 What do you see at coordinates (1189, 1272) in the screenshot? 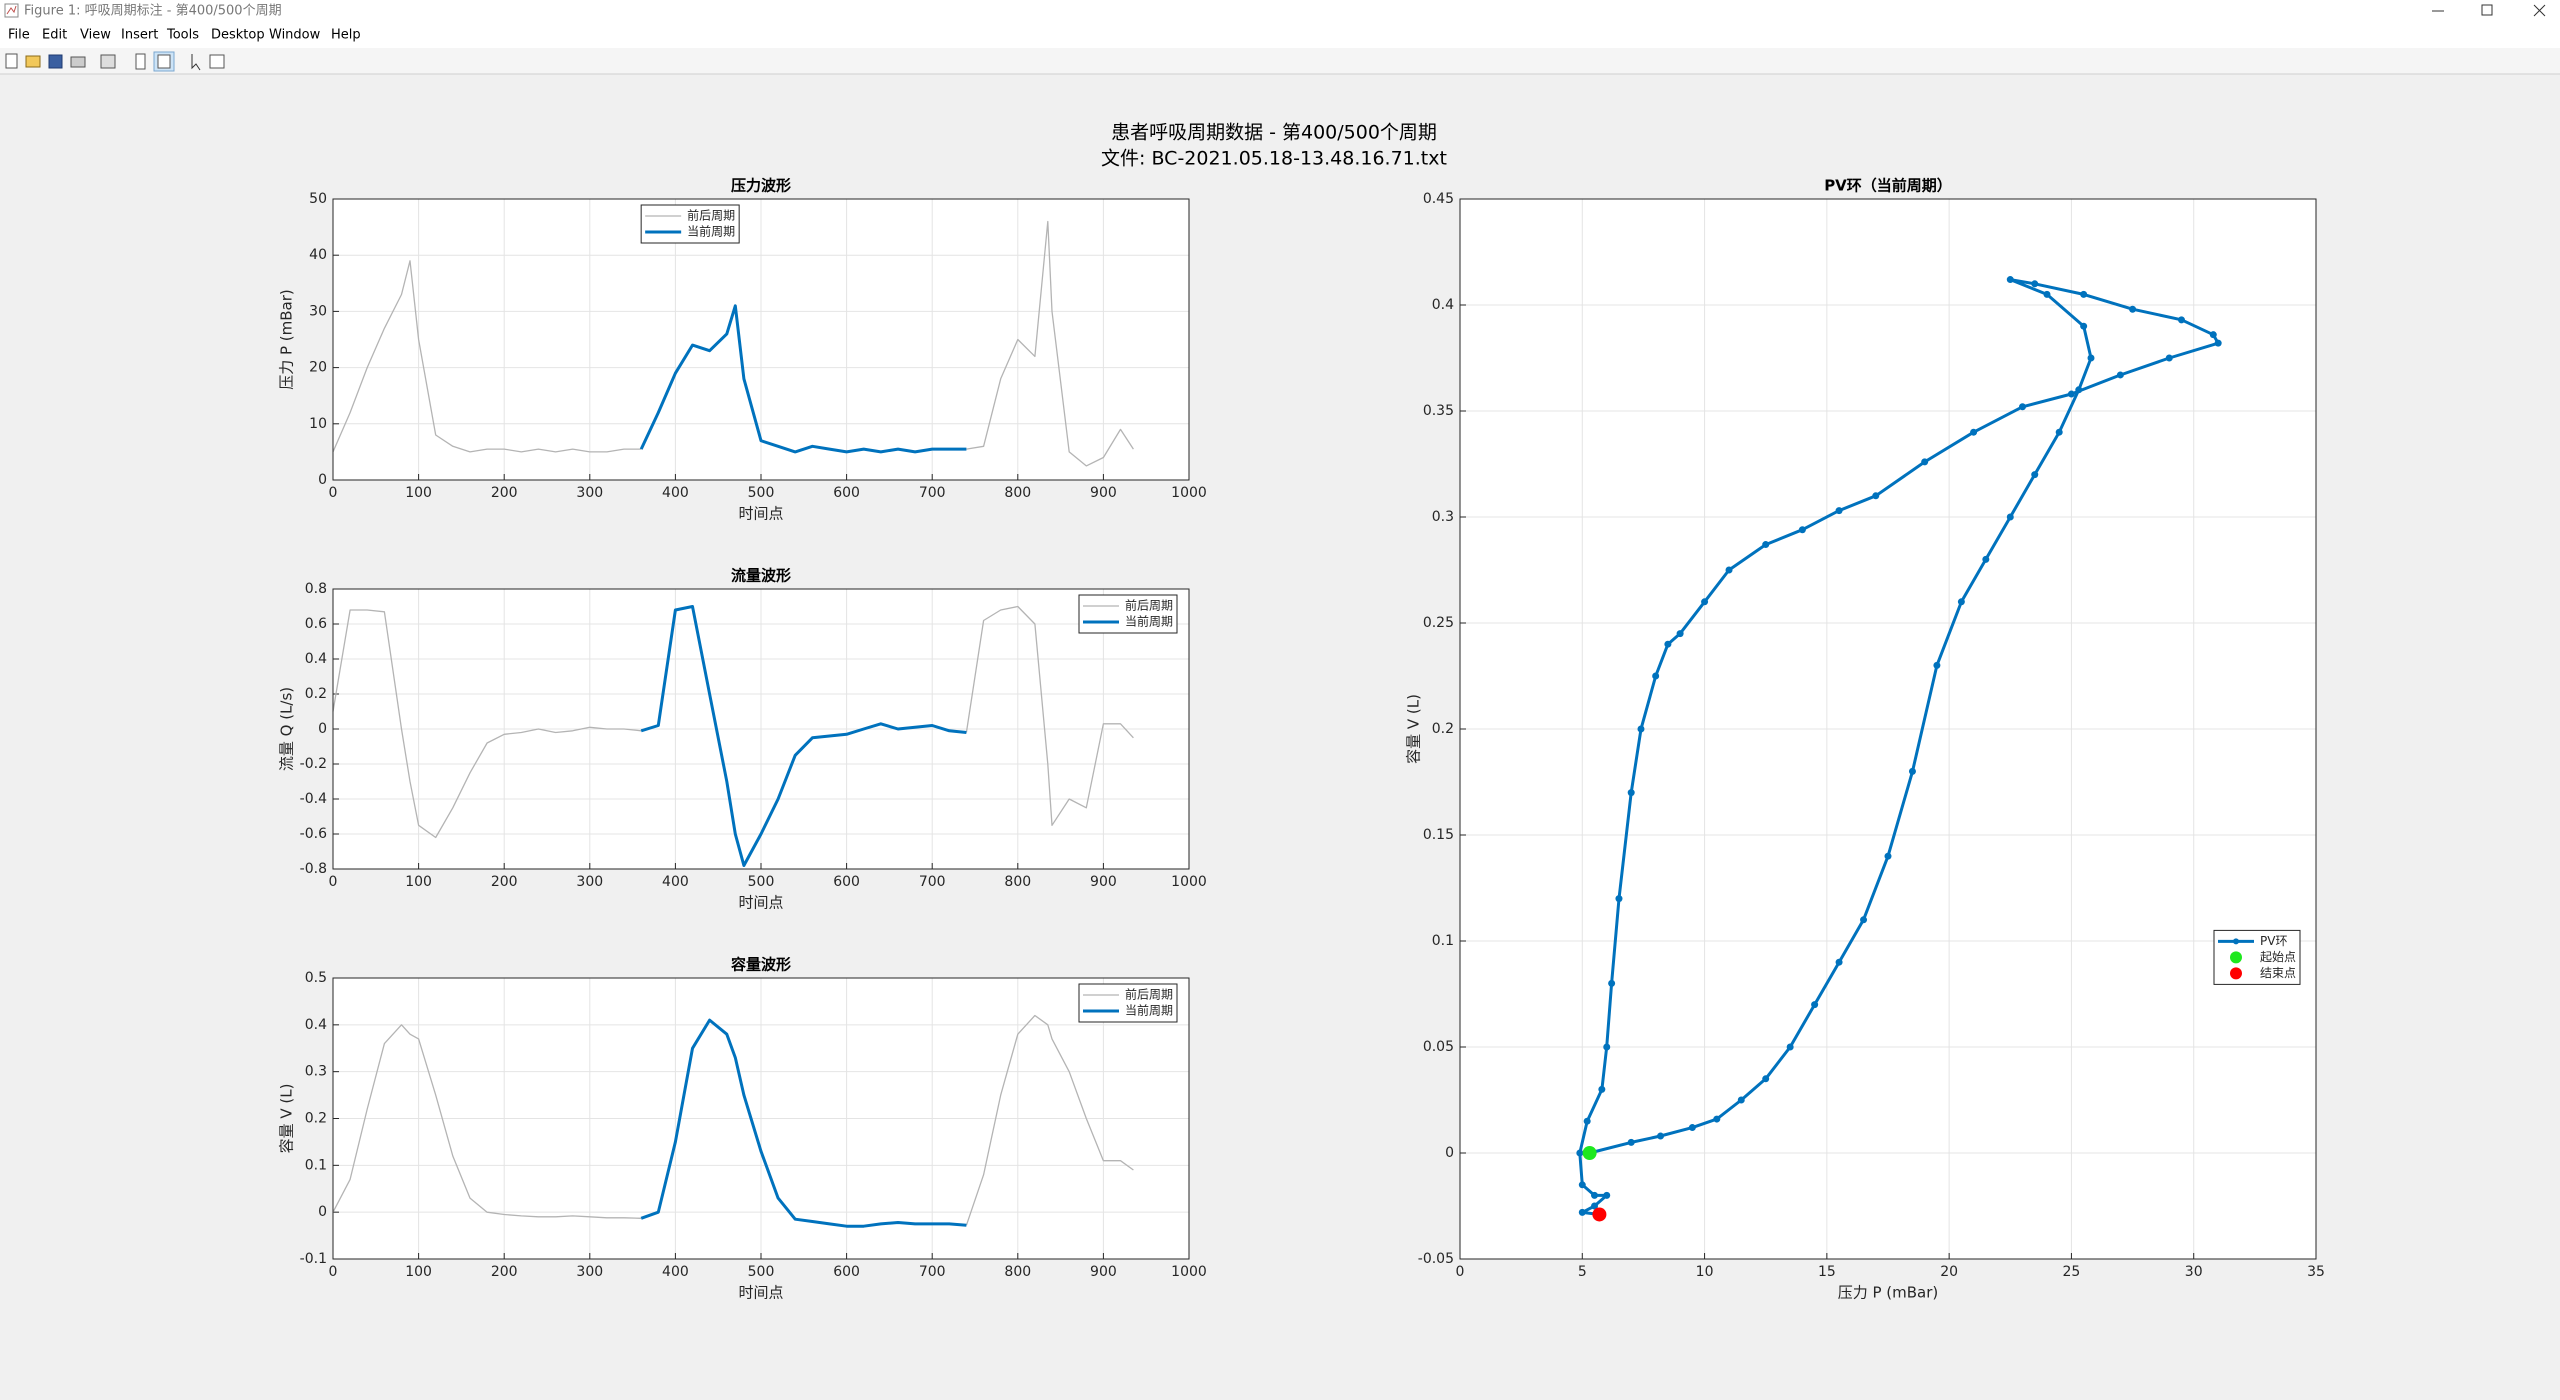
I see `x-tick-label: 1000` at bounding box center [1189, 1272].